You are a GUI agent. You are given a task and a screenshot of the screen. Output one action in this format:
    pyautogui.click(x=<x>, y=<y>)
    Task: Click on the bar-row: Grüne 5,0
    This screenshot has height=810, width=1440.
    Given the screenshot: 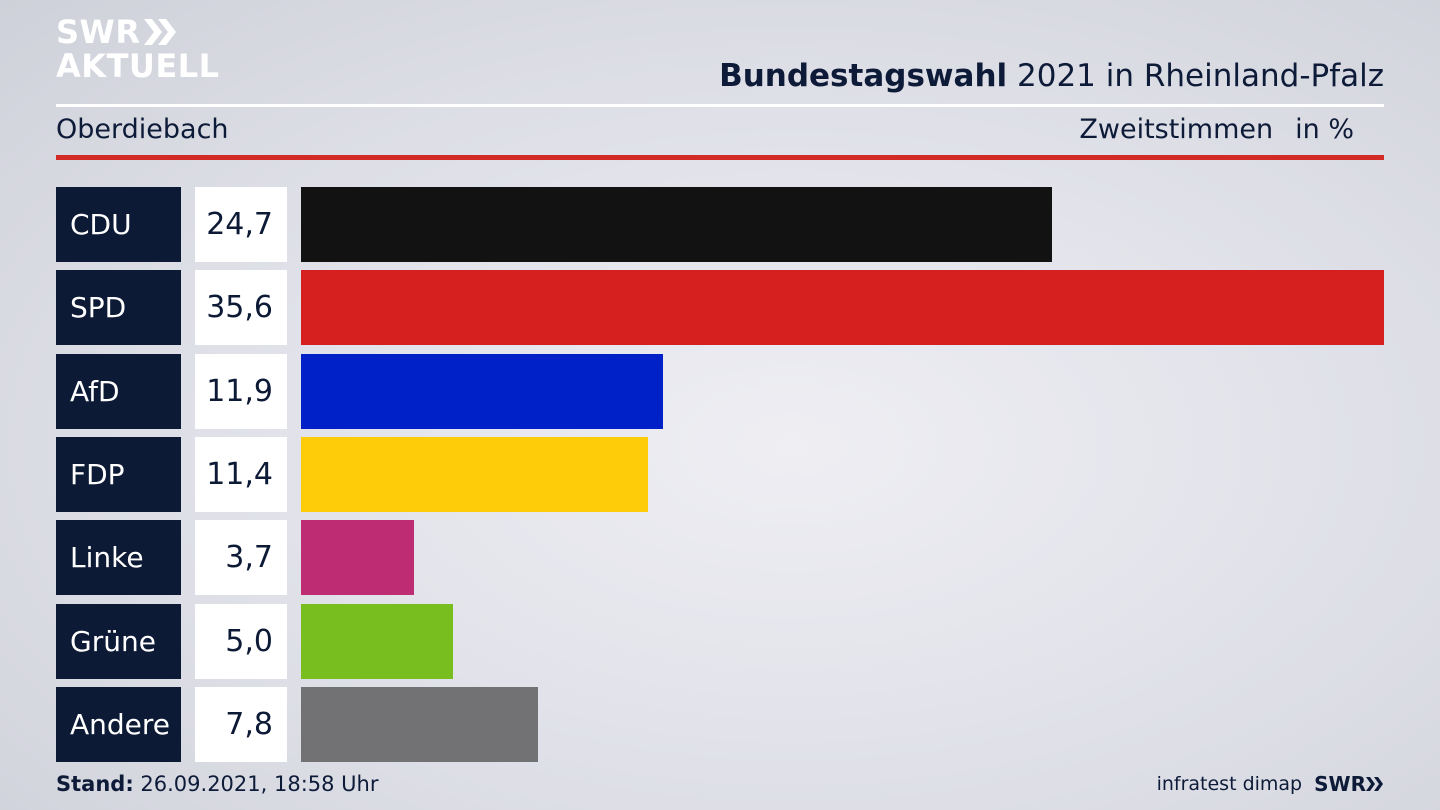 What is the action you would take?
    pyautogui.click(x=720, y=641)
    